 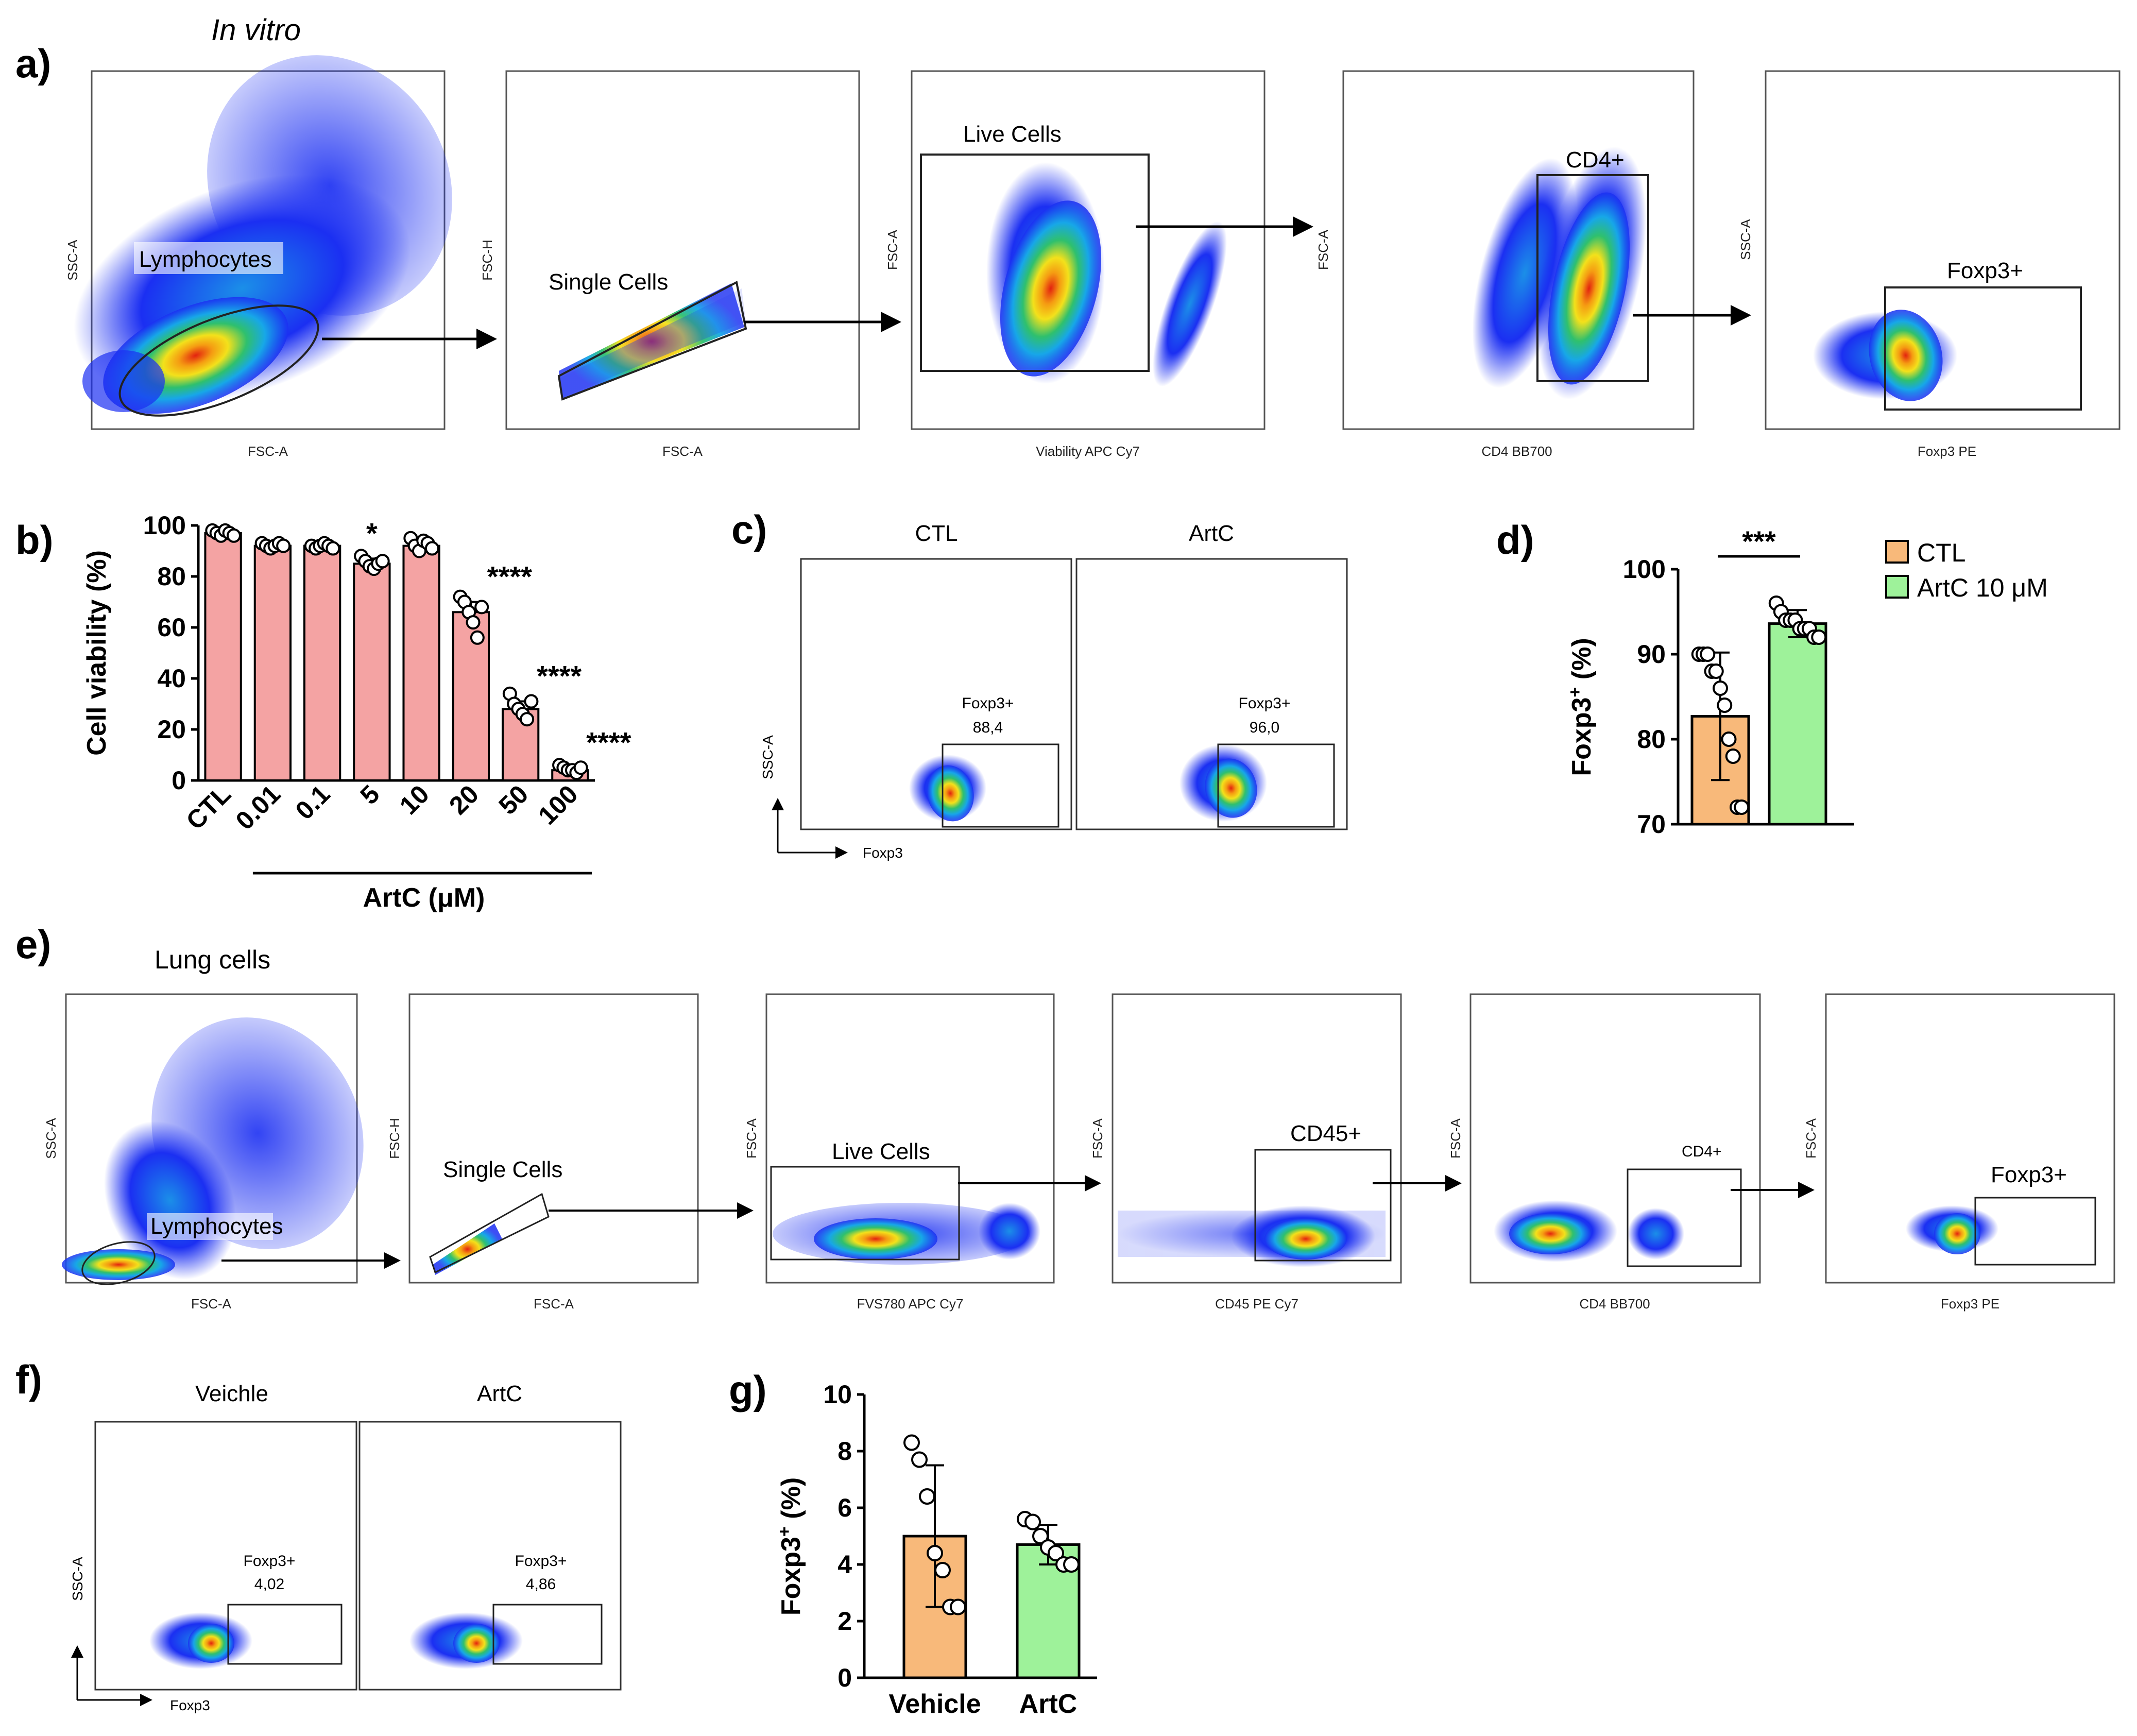 What do you see at coordinates (934, 1704) in the screenshot?
I see `x-tick-label: Vehicle` at bounding box center [934, 1704].